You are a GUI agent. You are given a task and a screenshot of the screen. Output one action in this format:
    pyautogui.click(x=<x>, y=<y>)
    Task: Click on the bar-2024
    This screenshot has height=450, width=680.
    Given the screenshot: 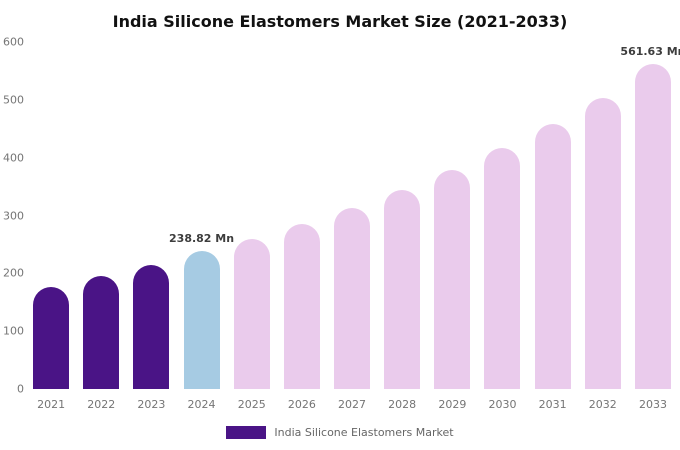 What is the action you would take?
    pyautogui.click(x=201, y=319)
    